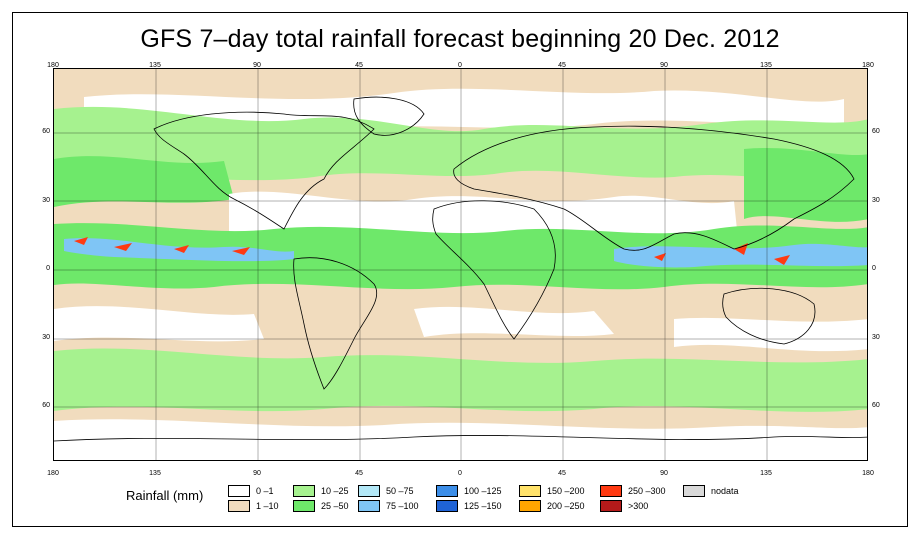  I want to click on legend-label: 1 –10, so click(267, 506).